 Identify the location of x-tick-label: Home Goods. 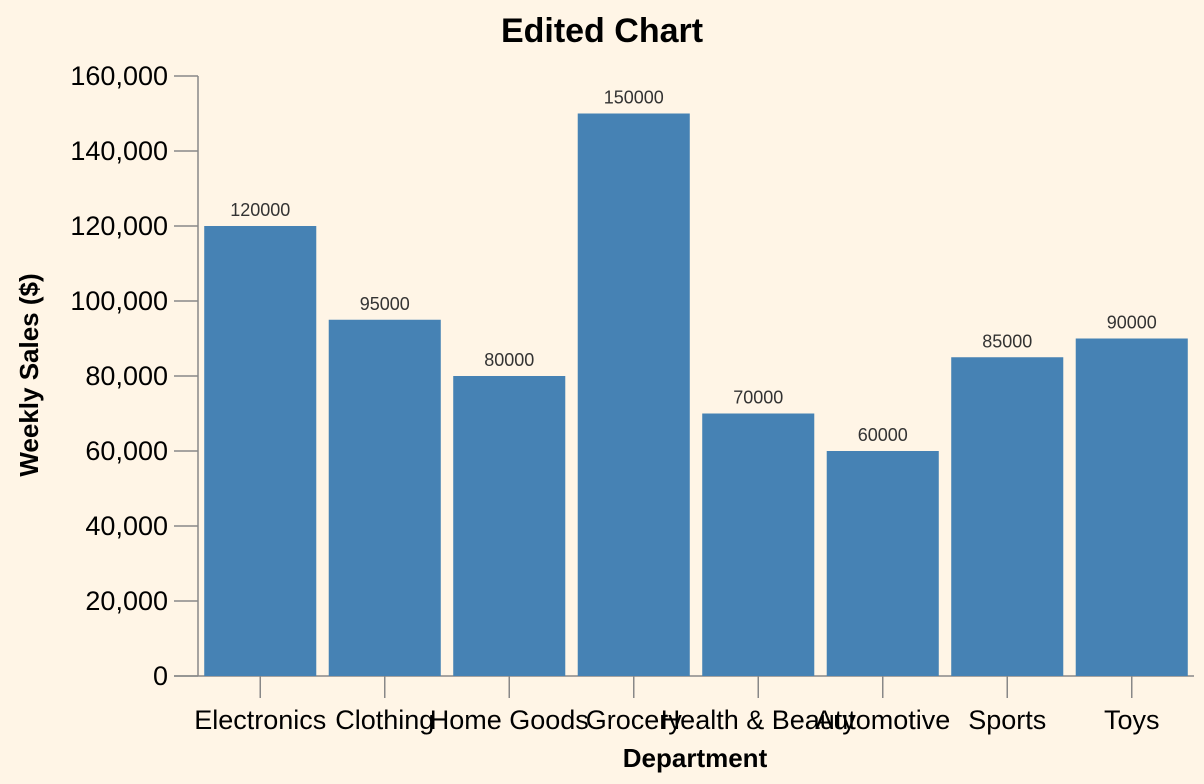
(509, 720).